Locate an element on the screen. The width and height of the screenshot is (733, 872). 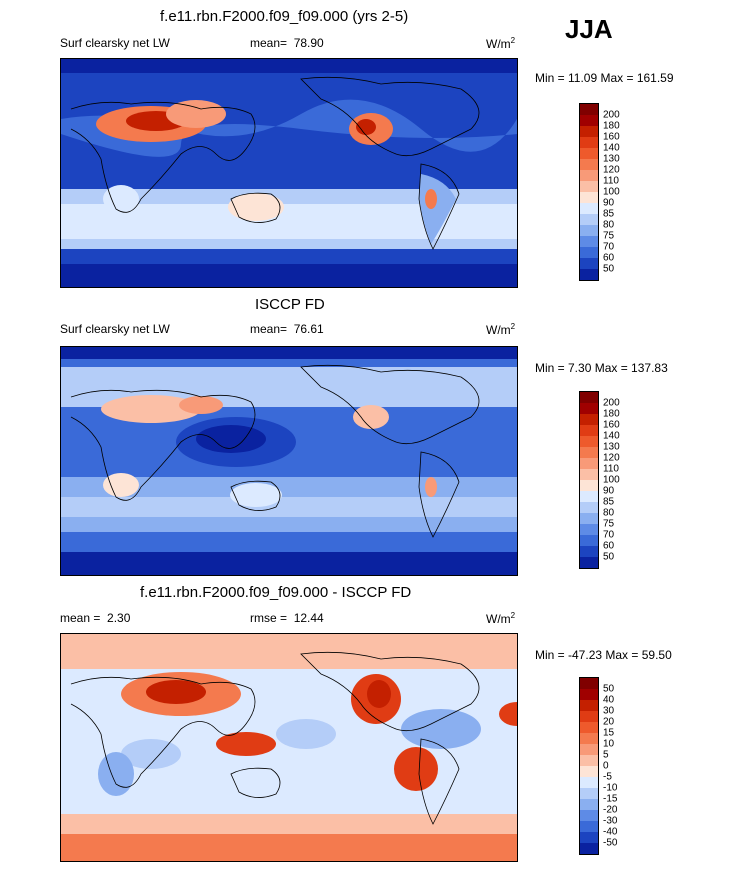
panel-1-minmax: Min = 11.09 Max = 161.59 is located at coordinates (604, 78).